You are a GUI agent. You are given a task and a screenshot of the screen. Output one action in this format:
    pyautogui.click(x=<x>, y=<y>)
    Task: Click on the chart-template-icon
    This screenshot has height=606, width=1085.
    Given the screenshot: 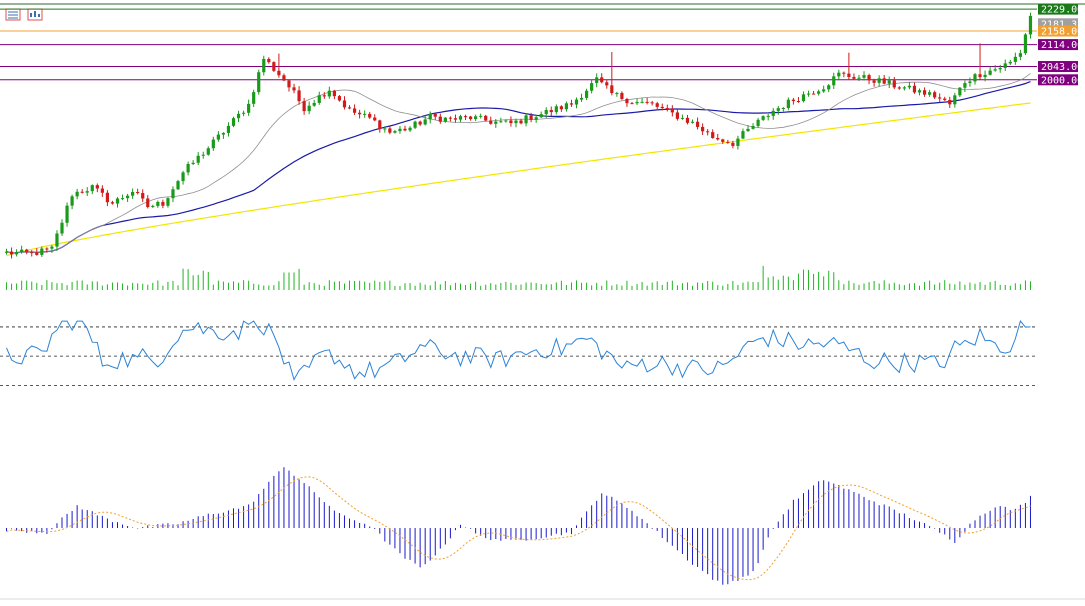 What is the action you would take?
    pyautogui.click(x=13, y=14)
    